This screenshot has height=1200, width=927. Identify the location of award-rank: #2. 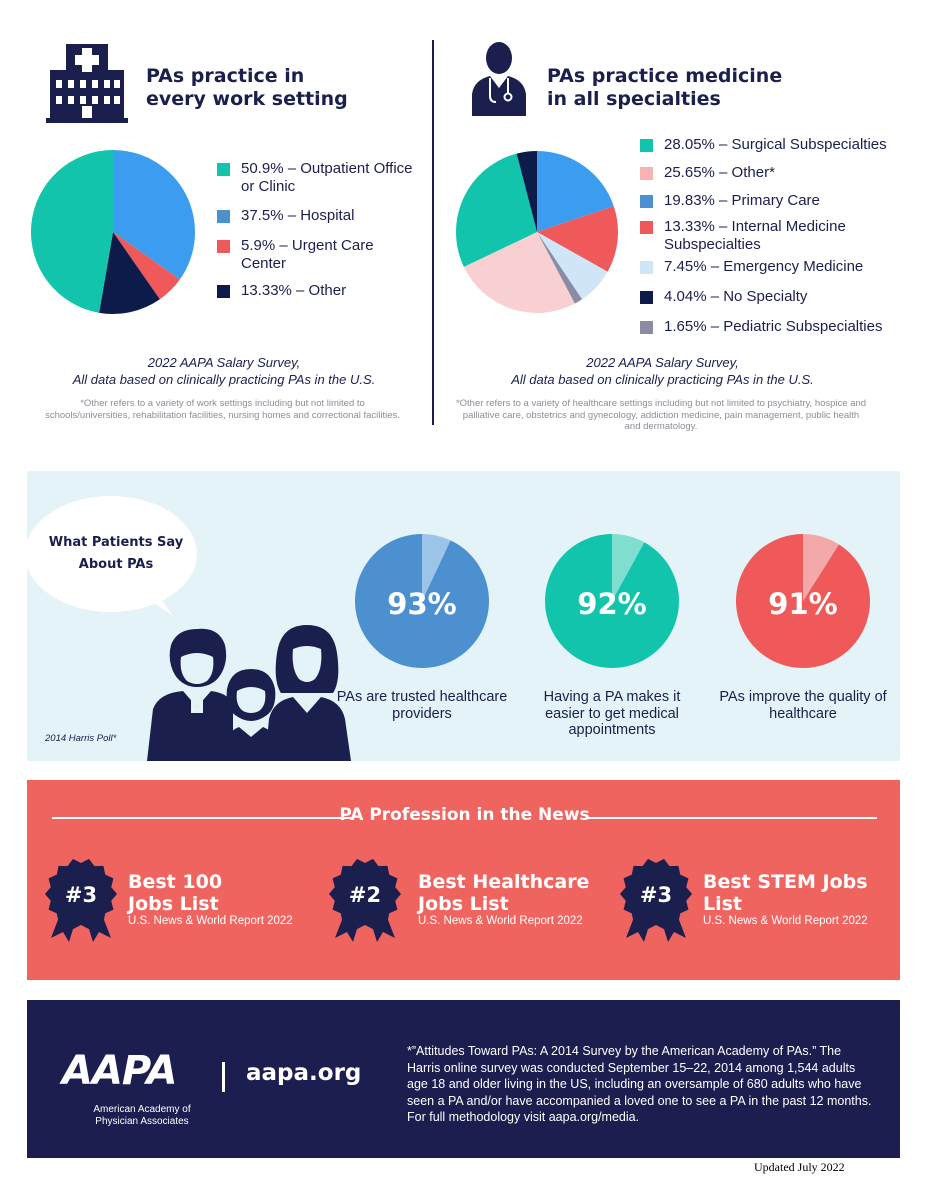
(365, 895).